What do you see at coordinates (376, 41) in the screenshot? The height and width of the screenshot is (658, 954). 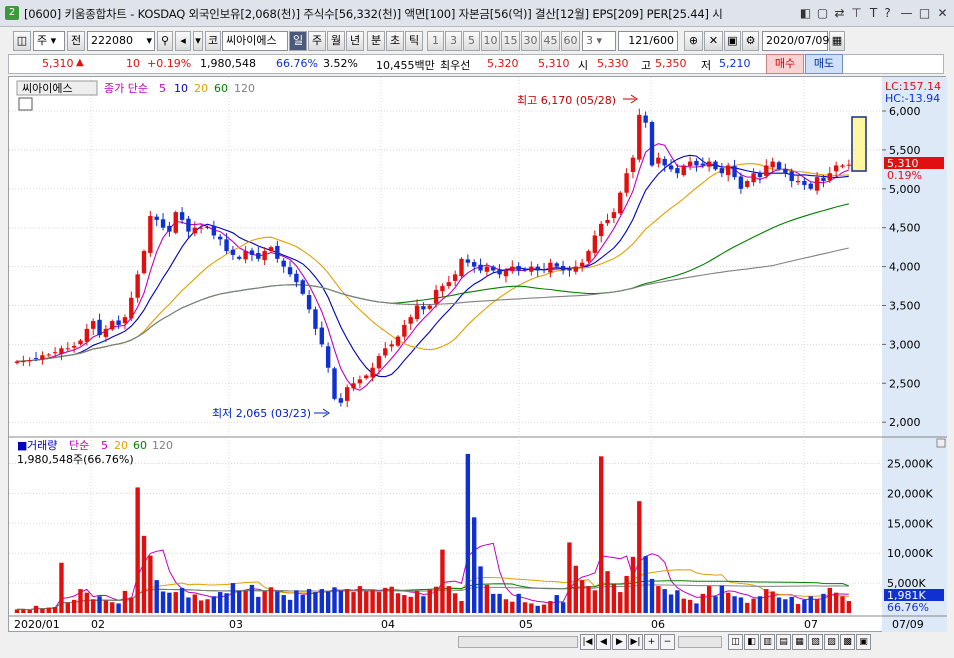 I see `interval-minute: 분` at bounding box center [376, 41].